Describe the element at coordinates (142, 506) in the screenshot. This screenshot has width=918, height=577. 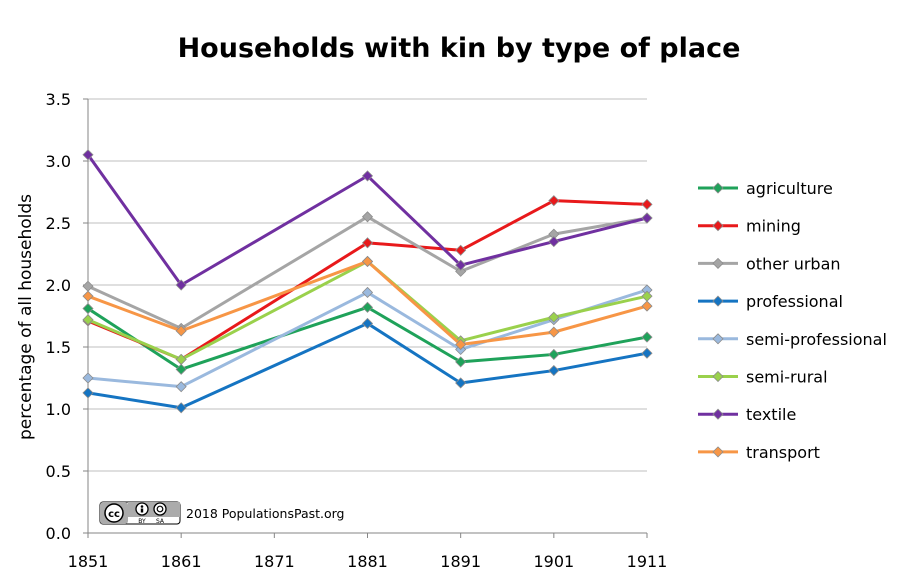
I see `by-attribution-icon-head` at that location.